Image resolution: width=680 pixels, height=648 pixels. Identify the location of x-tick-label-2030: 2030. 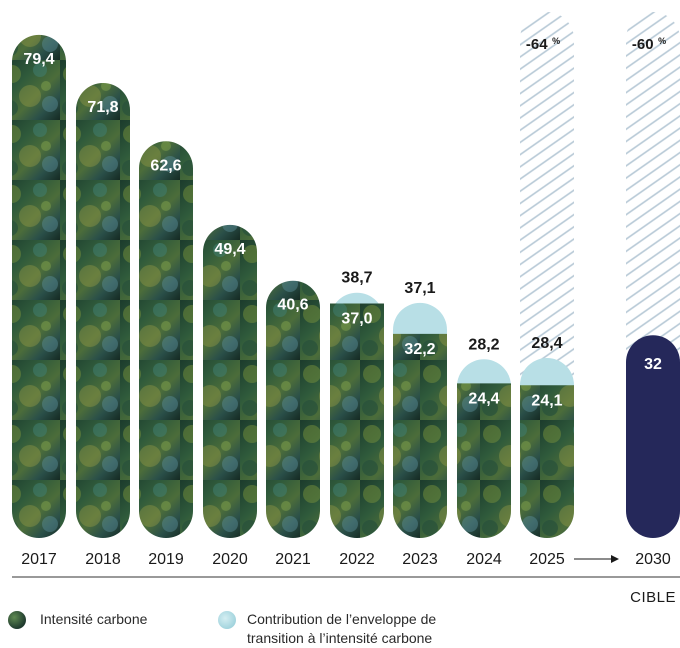
(653, 559).